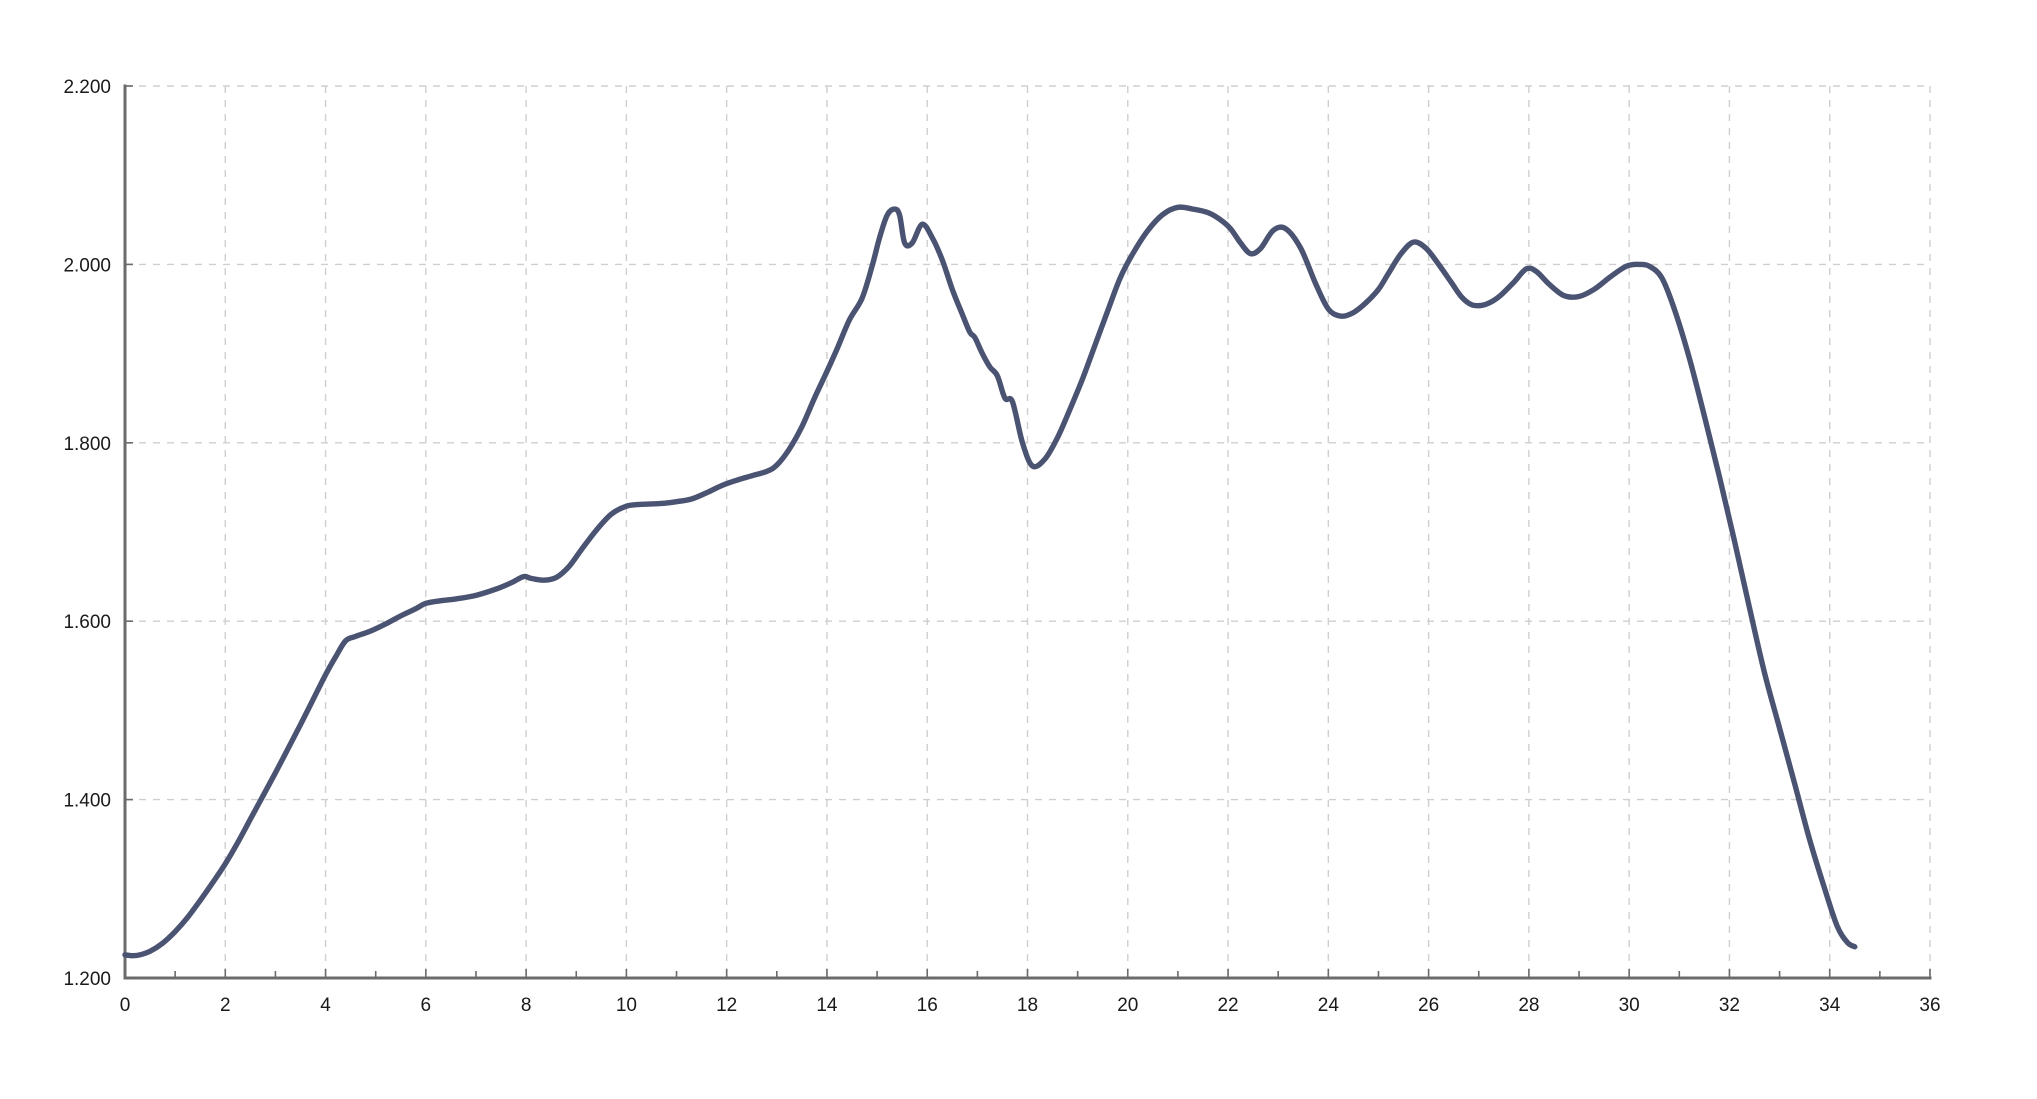  What do you see at coordinates (1629, 1005) in the screenshot?
I see `x-axis-tick-label: 30` at bounding box center [1629, 1005].